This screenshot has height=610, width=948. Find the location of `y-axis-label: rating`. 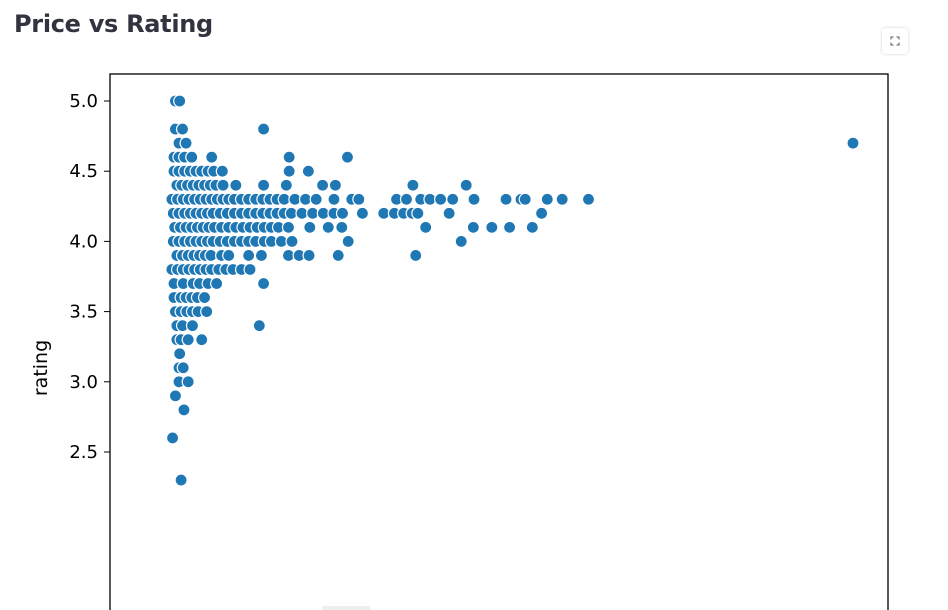

y-axis-label: rating is located at coordinates (41, 368).